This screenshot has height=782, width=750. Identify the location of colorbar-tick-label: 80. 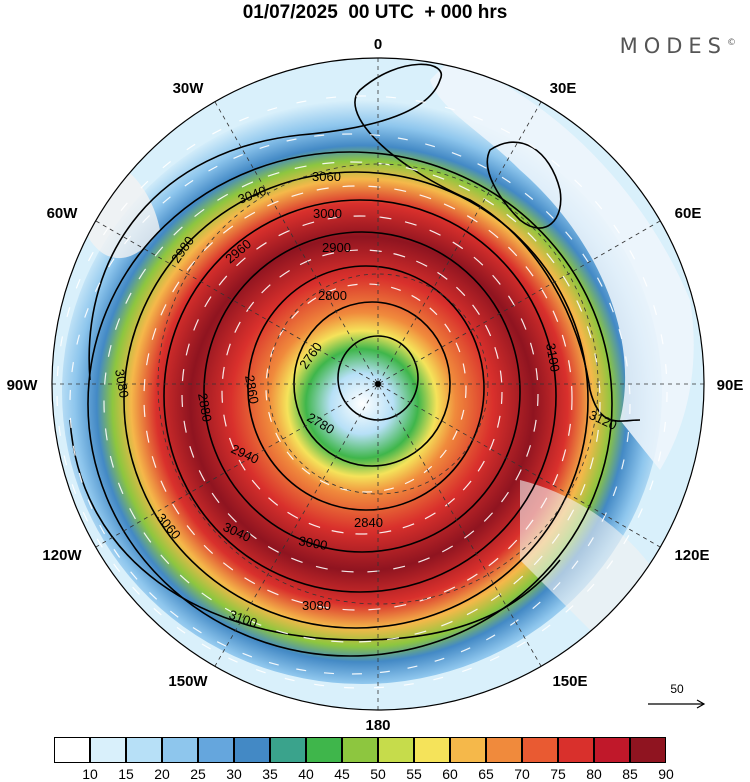
(594, 774).